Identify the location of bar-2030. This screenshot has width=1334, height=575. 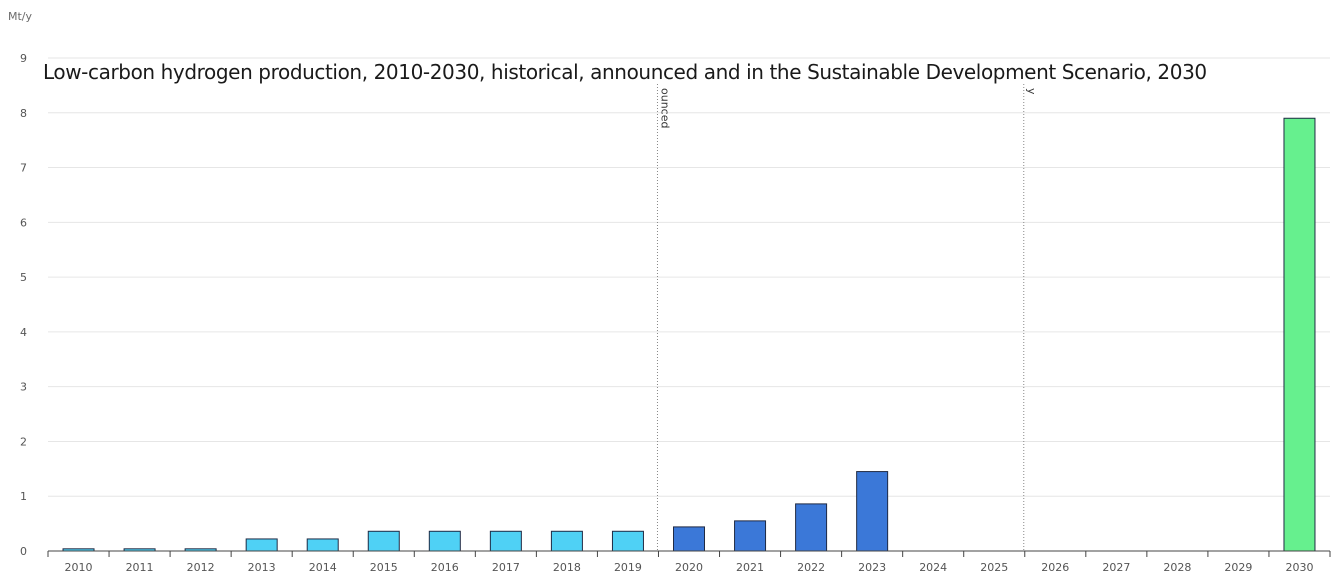
(1299, 334).